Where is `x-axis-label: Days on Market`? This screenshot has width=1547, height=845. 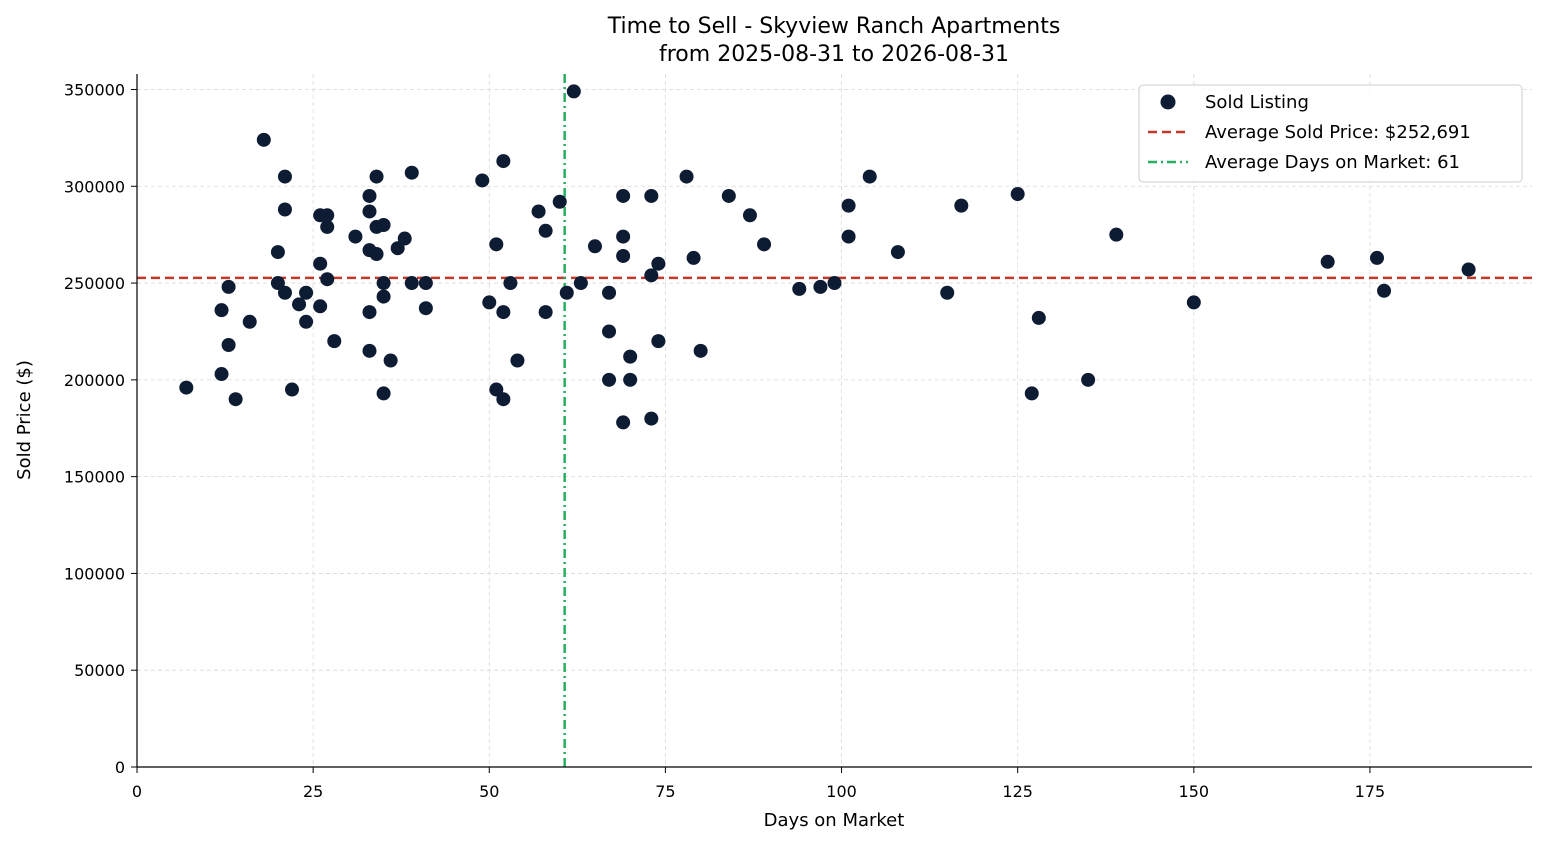
x-axis-label: Days on Market is located at coordinates (834, 820).